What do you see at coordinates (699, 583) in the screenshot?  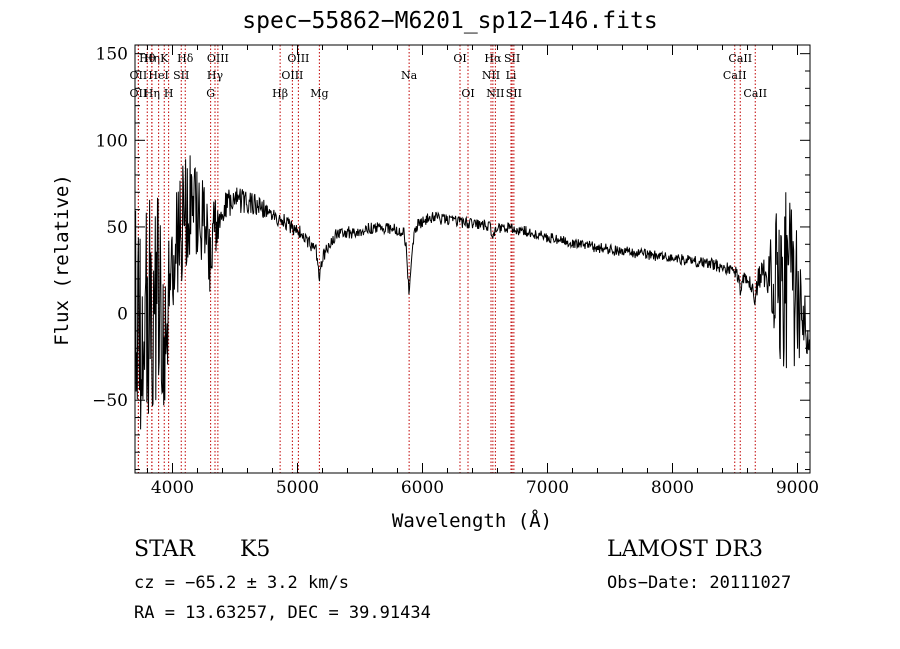 I see `obs-date-text: Obs−Date: 20111027` at bounding box center [699, 583].